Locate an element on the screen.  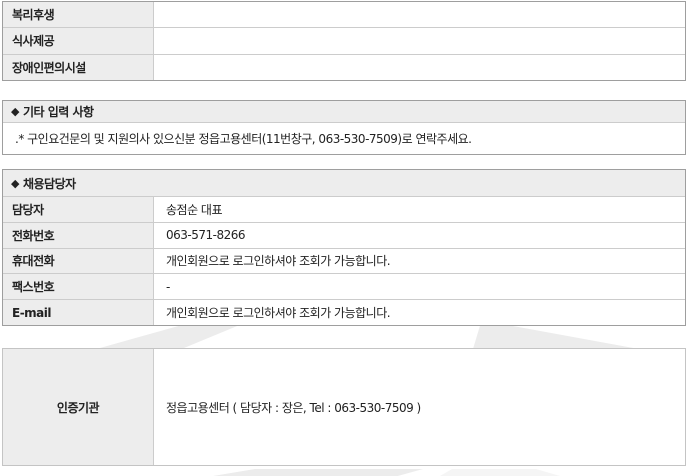
table-row: 휴대전화 개인회원으로 로그인하셔야 조회가 가능합니다. is located at coordinates (344, 260).